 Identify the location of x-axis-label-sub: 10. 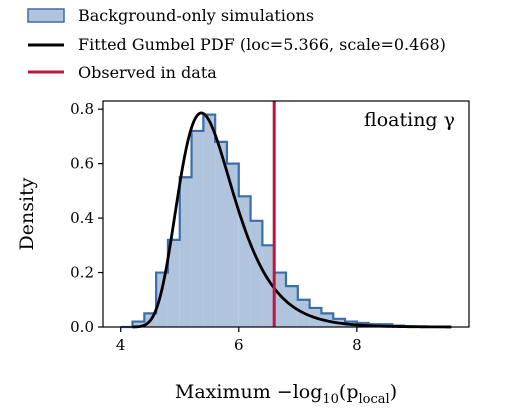
(330, 399).